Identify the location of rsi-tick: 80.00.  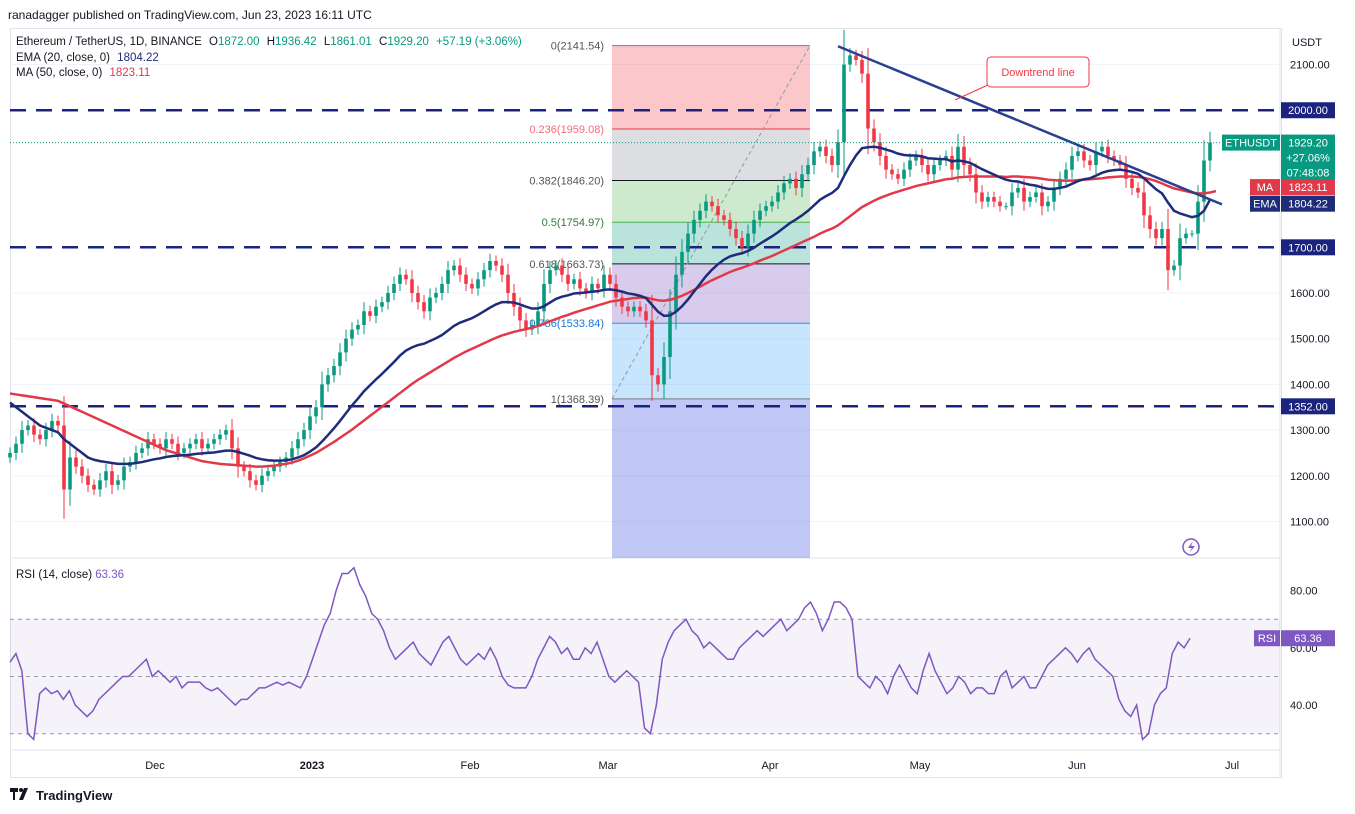
(1304, 592).